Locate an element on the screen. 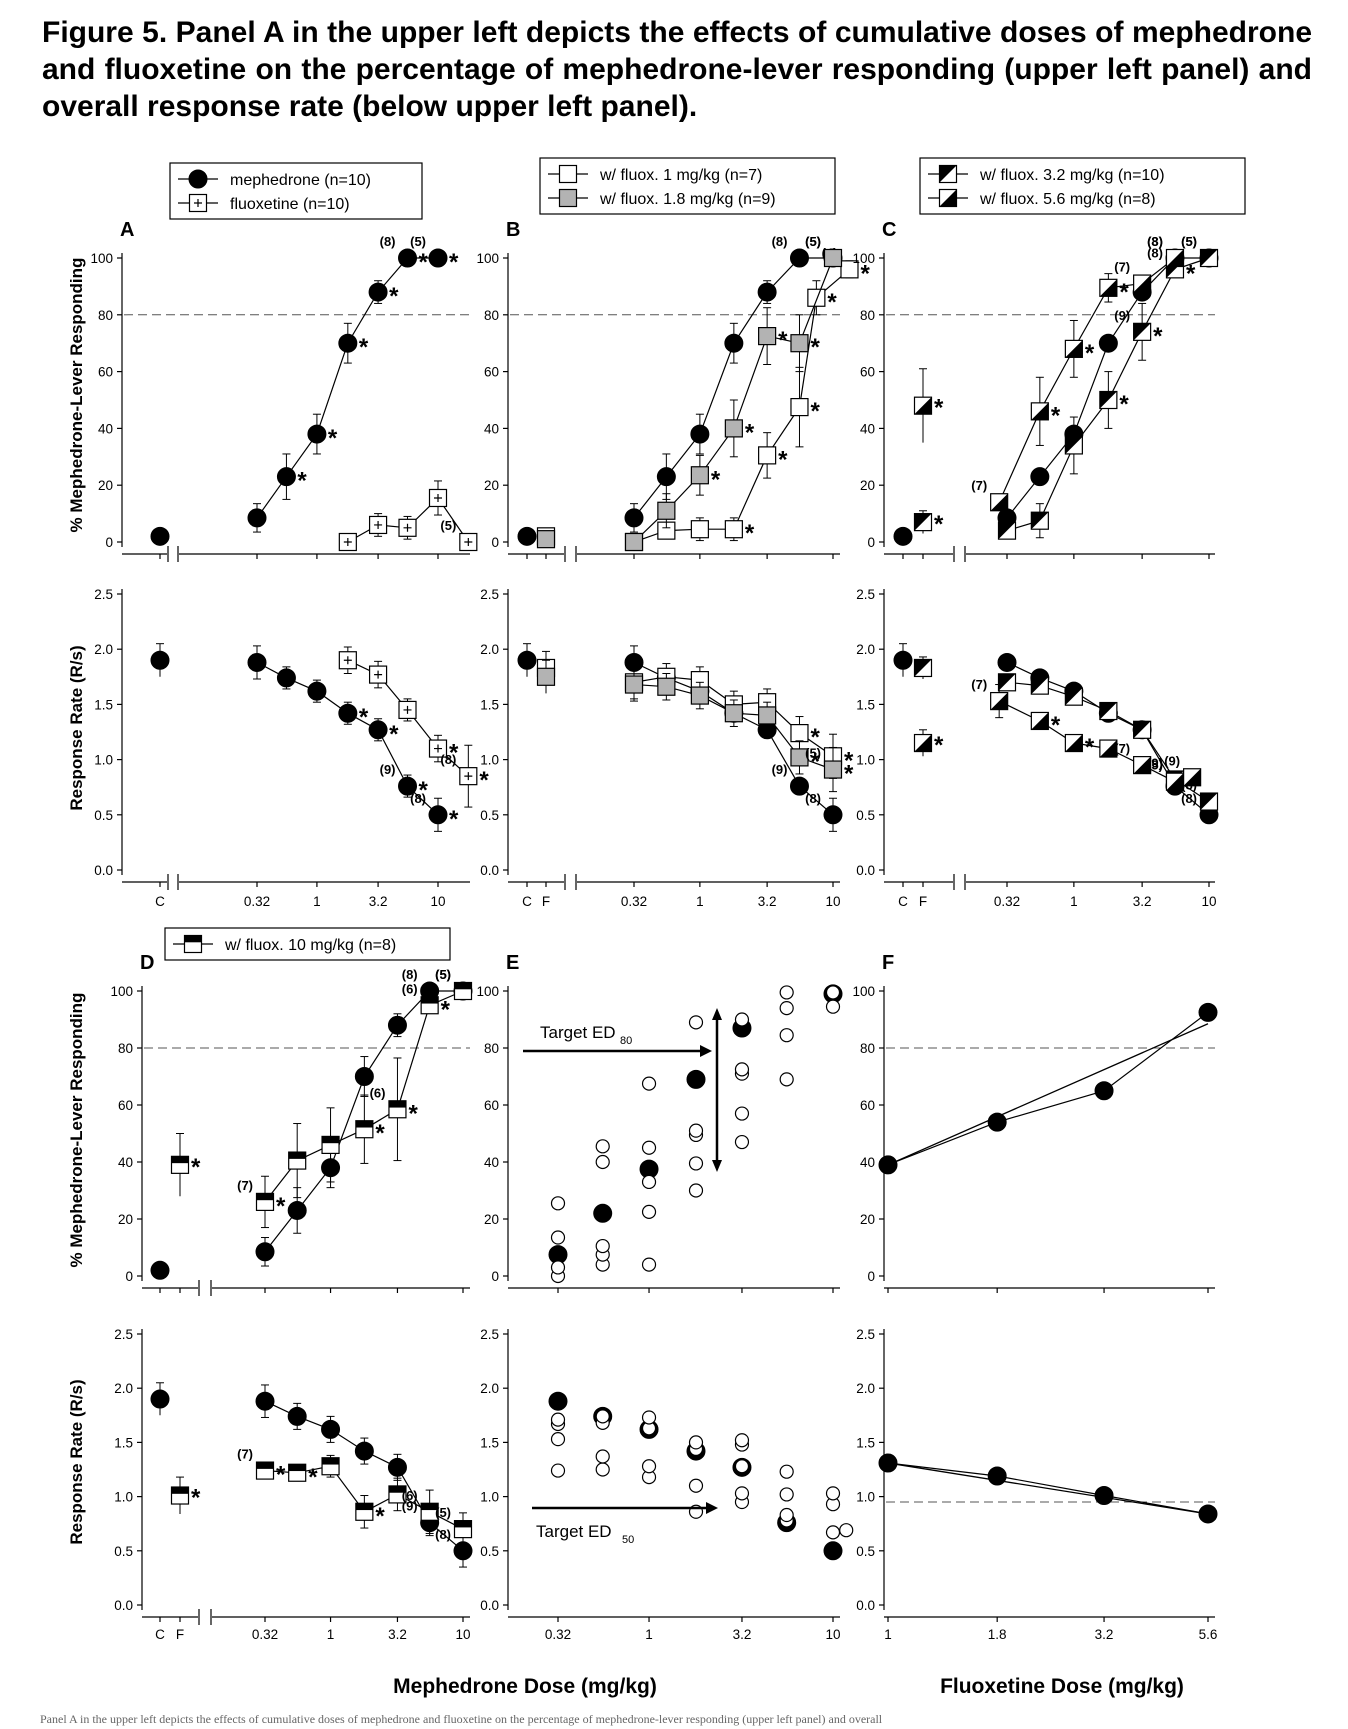  legend-marker-A-1-plus is located at coordinates (198, 203).